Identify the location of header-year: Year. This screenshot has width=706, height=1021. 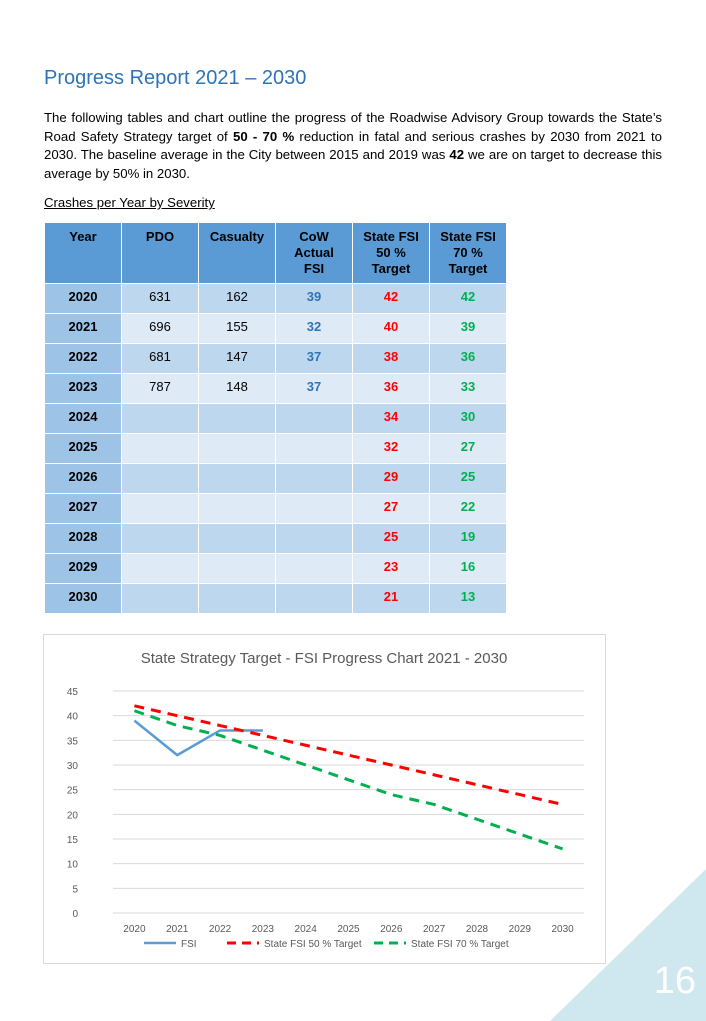
(83, 253).